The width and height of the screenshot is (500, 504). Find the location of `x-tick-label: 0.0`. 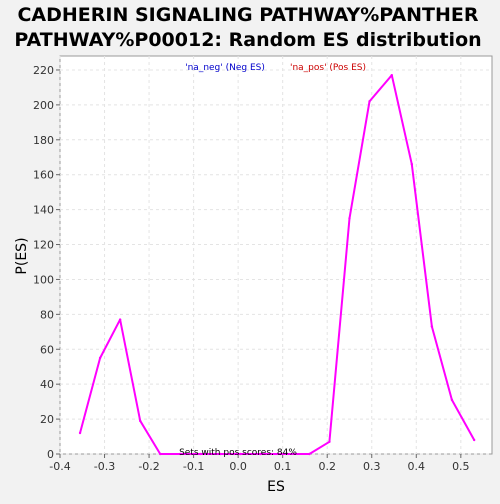

x-tick-label: 0.0 is located at coordinates (238, 466).